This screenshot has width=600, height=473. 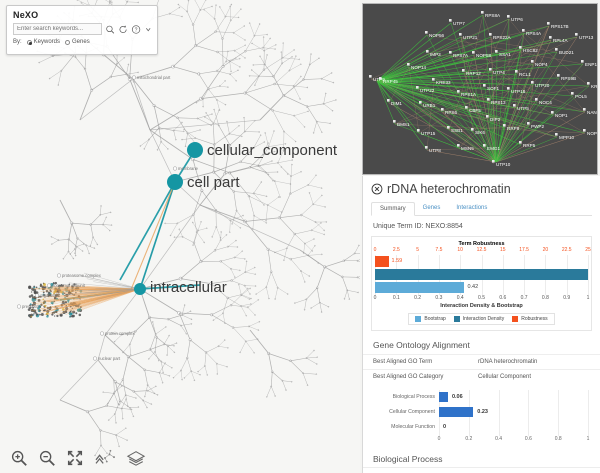 What do you see at coordinates (47, 458) in the screenshot?
I see `zoom-out-icon` at bounding box center [47, 458].